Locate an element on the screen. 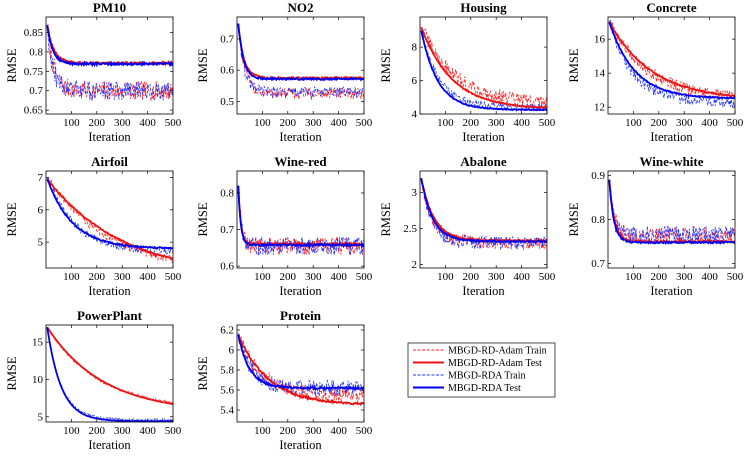 This screenshot has height=459, width=747. subplot-housing: 100 200 300 400 500 4 6 8 Housing Iteration RMSE is located at coordinates (467, 72).